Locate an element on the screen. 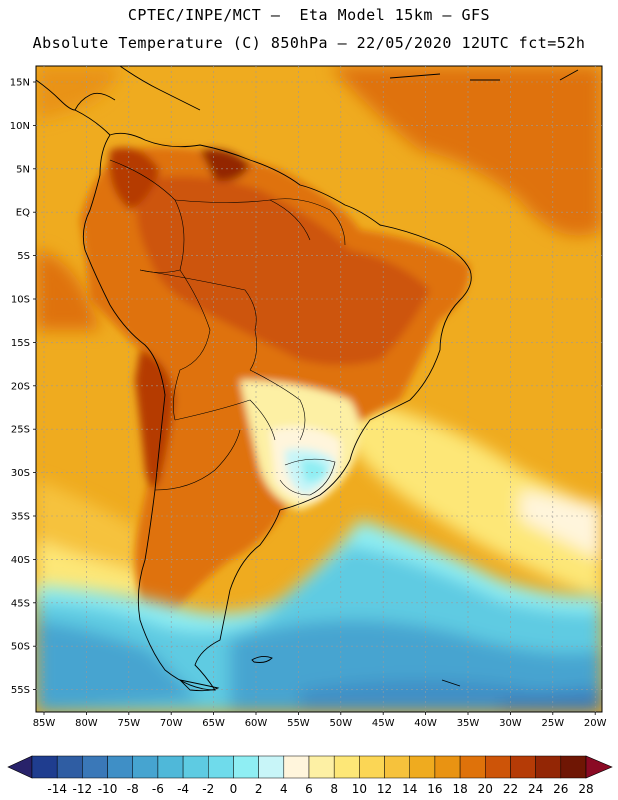 This screenshot has width=618, height=800. latitude-label: 35S is located at coordinates (20, 517).